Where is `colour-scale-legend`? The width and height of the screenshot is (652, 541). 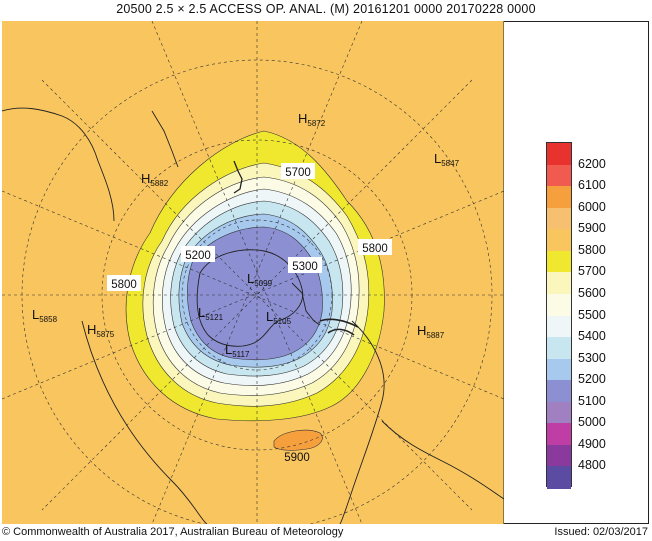 colour-scale-legend is located at coordinates (559, 315).